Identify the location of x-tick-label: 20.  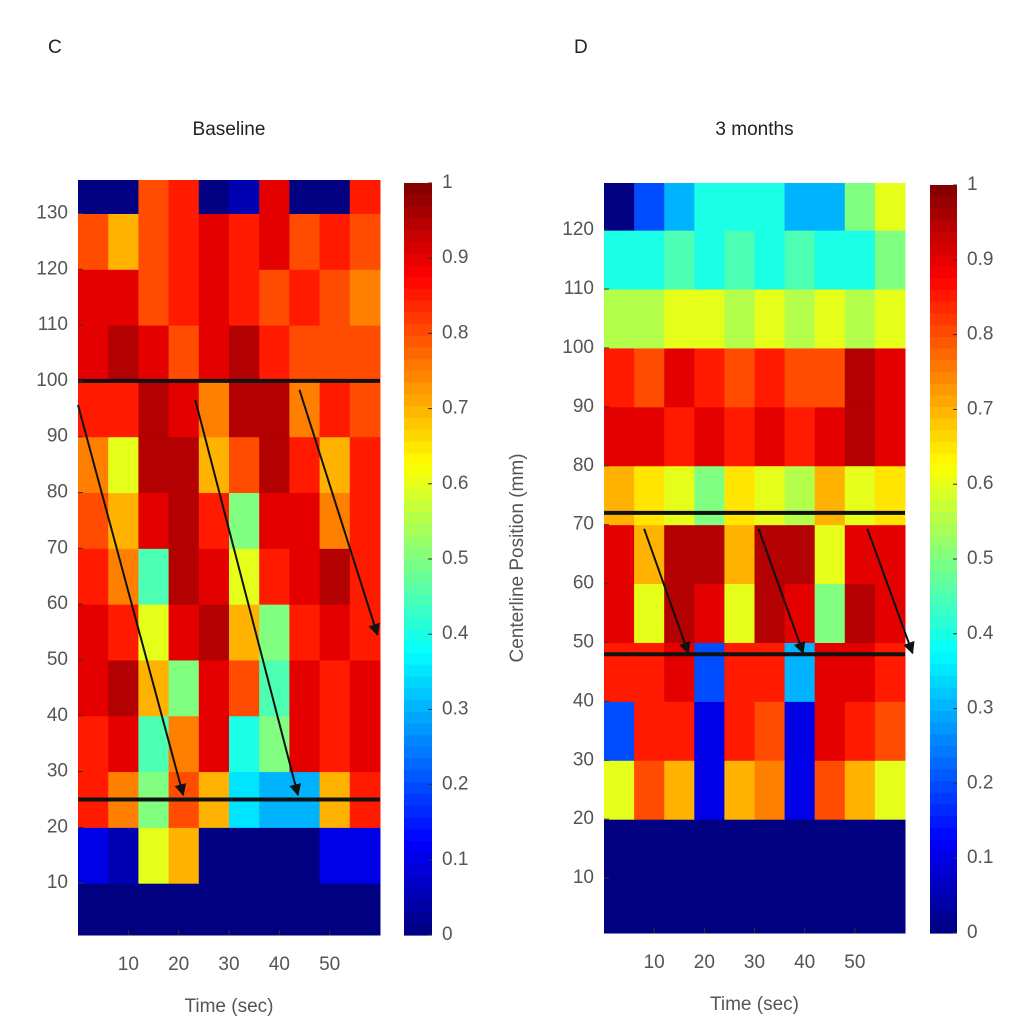
(704, 962).